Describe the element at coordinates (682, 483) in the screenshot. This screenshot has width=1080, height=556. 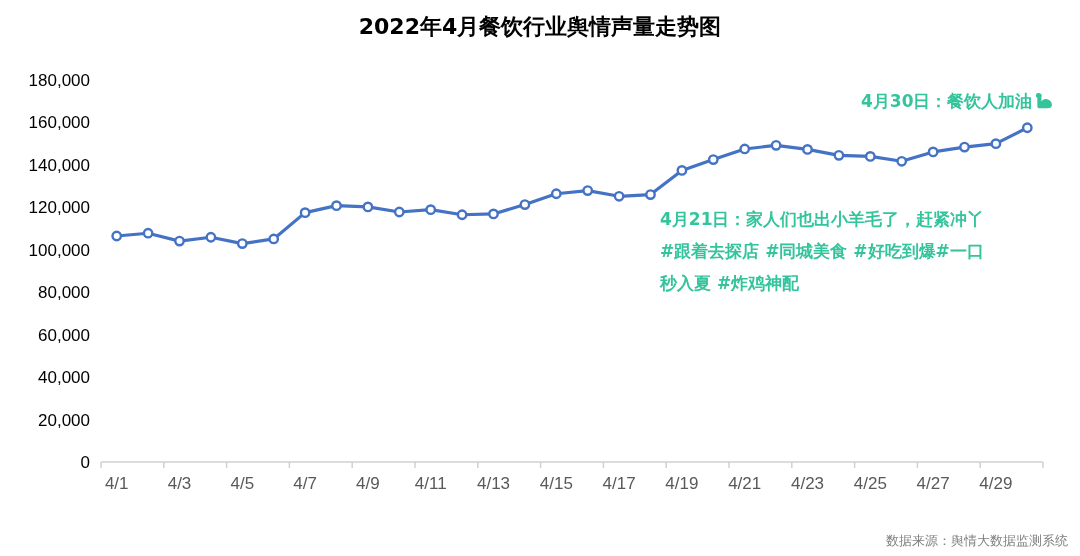
I see `x-tick-label: 4/19` at that location.